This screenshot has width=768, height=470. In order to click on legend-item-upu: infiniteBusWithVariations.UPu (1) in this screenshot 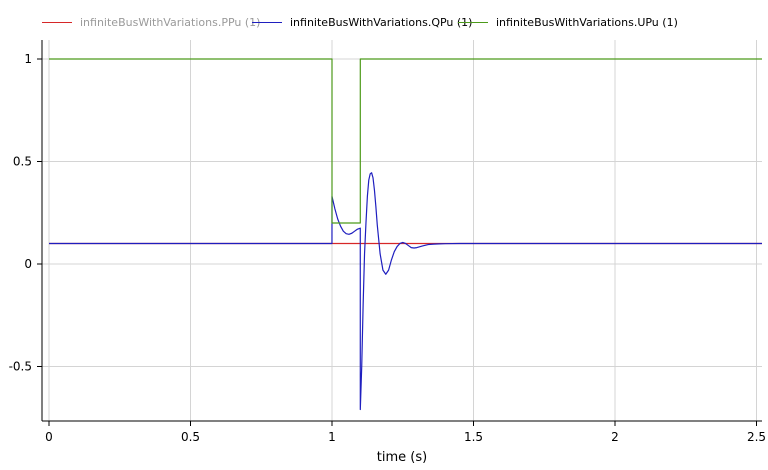, I will do `click(568, 22)`.